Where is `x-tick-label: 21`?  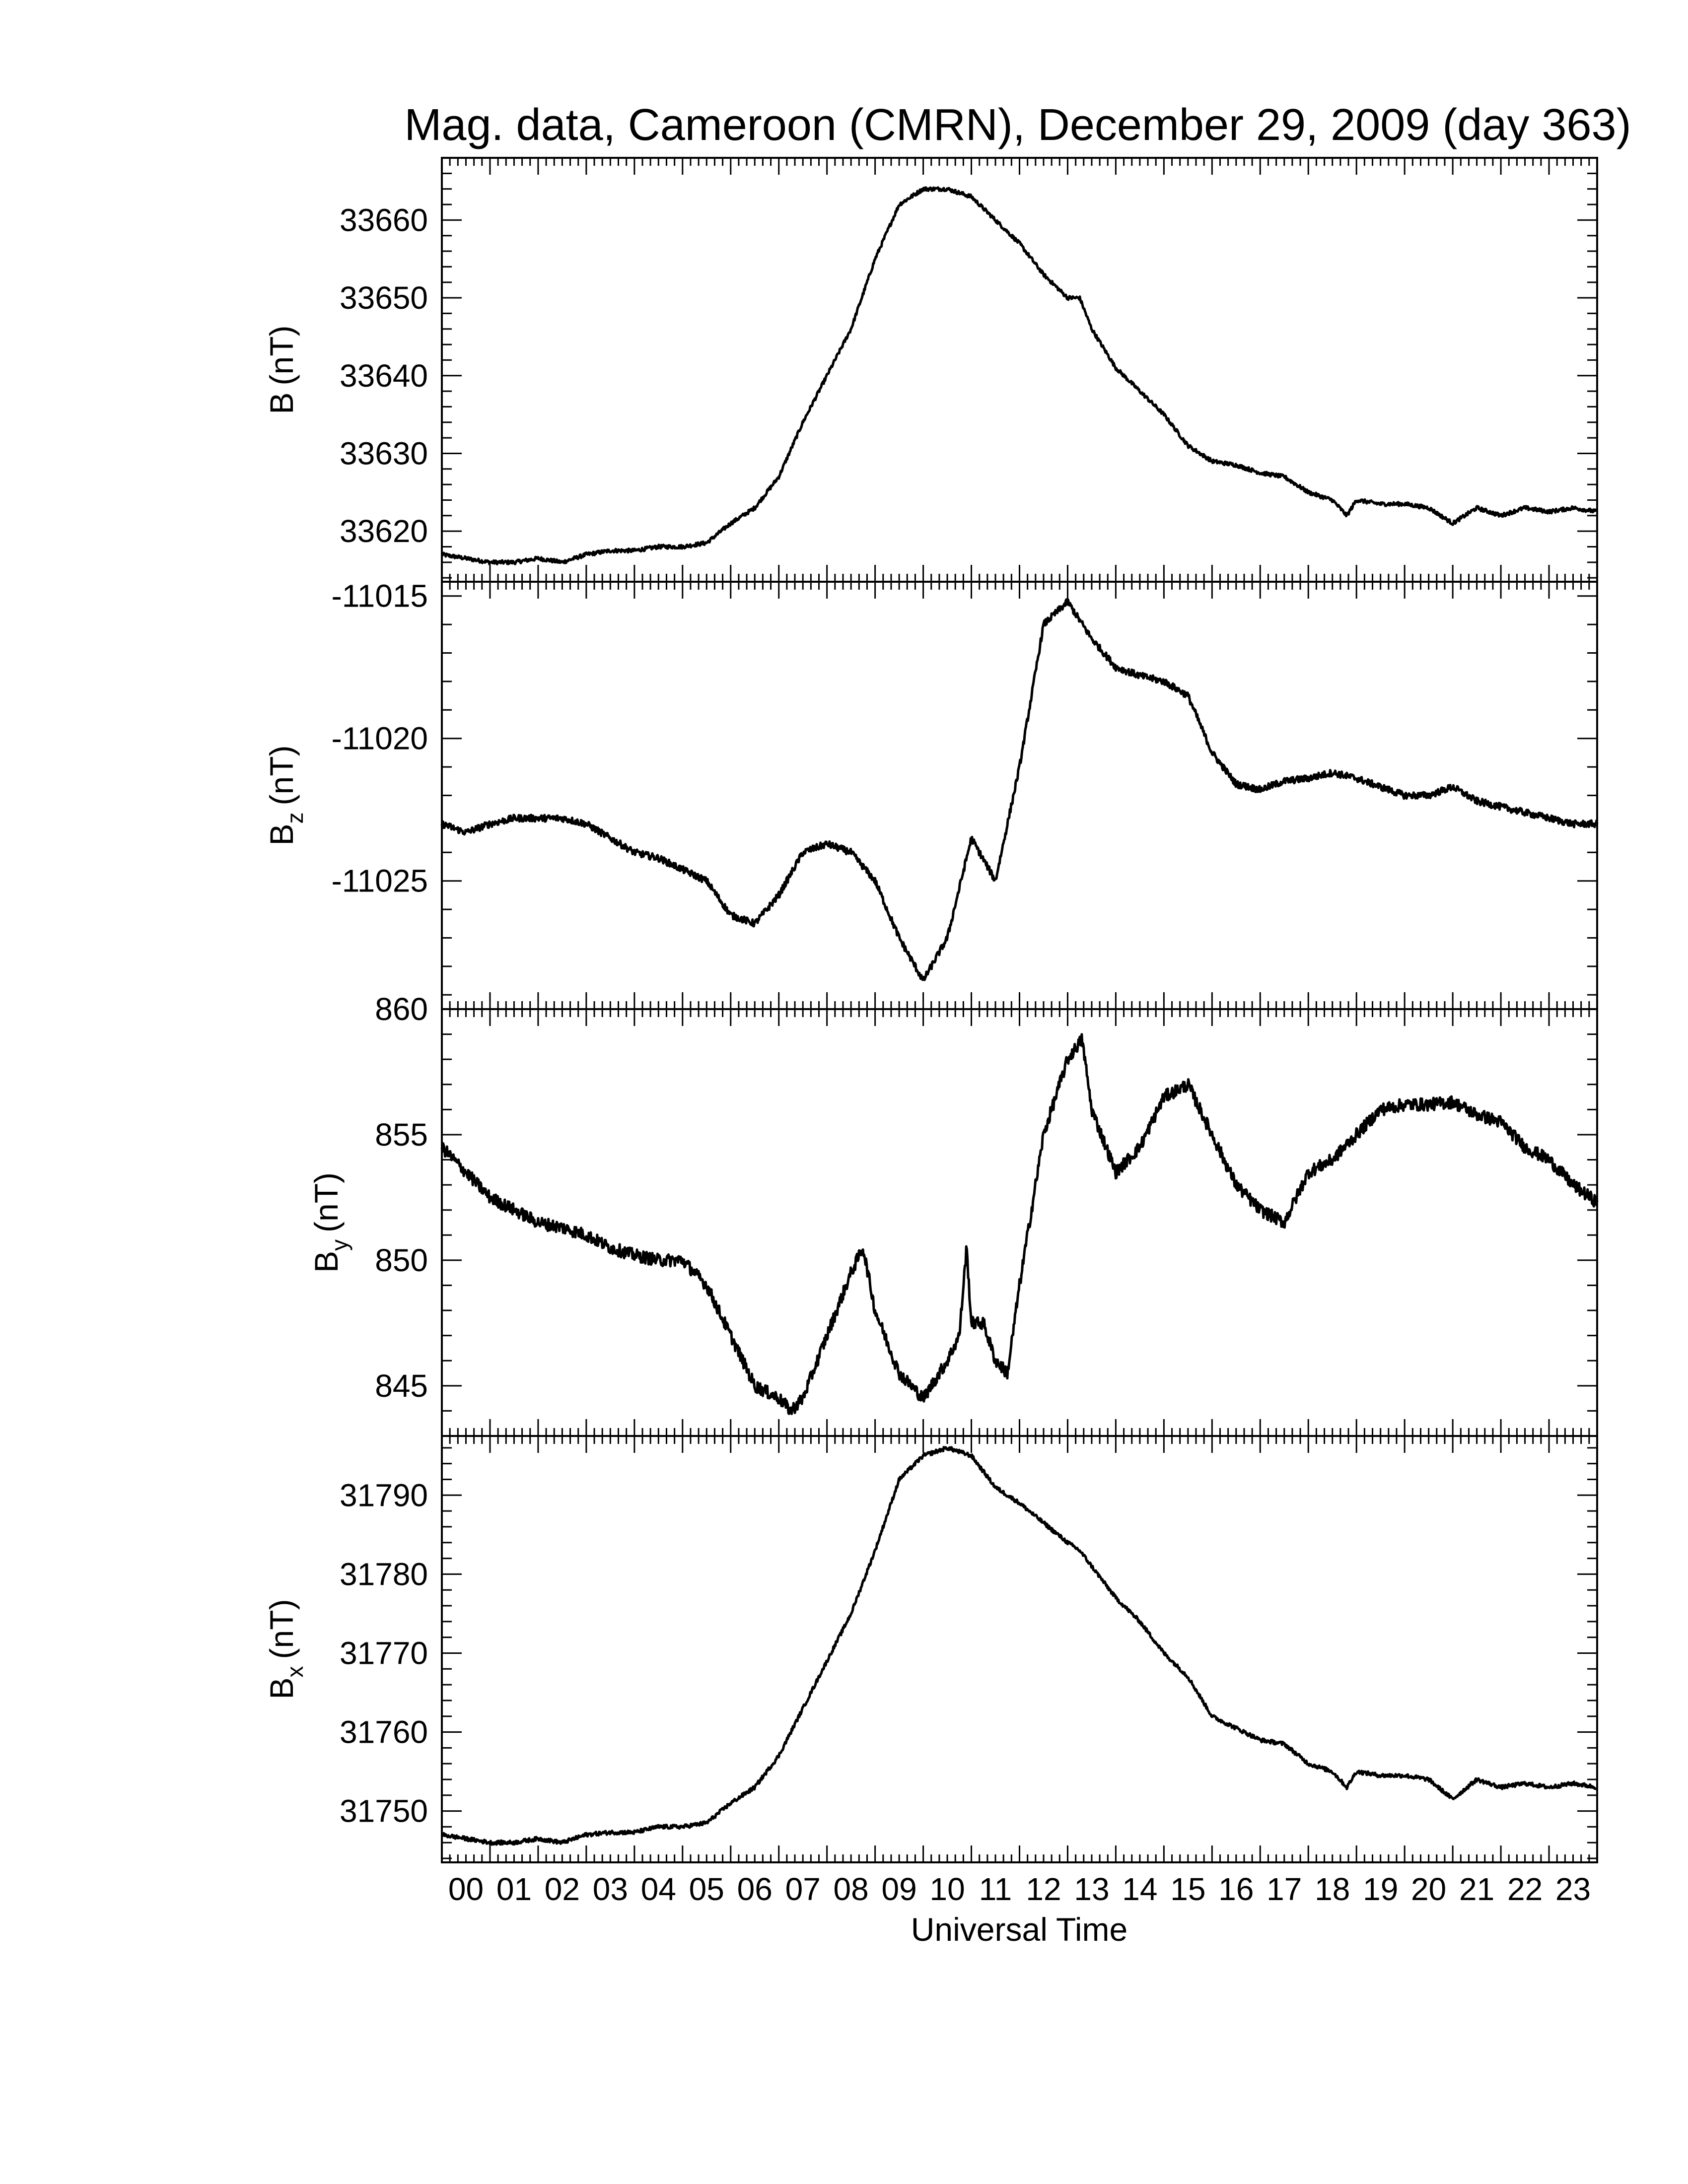 x-tick-label: 21 is located at coordinates (1476, 1889).